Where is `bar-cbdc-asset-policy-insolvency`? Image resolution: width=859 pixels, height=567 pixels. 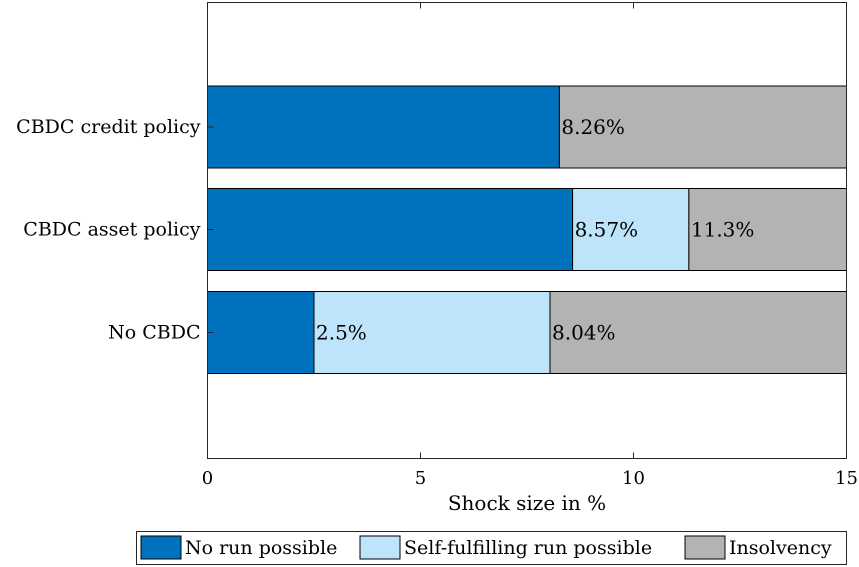
bar-cbdc-asset-policy-insolvency is located at coordinates (767, 229).